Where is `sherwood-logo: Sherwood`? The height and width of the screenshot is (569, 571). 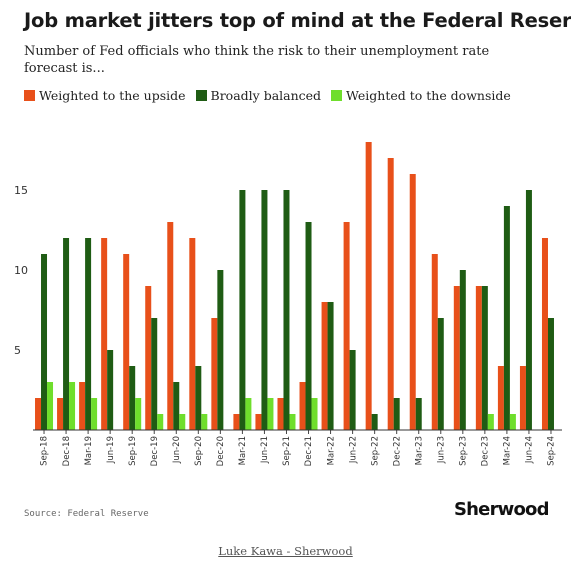 sherwood-logo: Sherwood is located at coordinates (502, 509).